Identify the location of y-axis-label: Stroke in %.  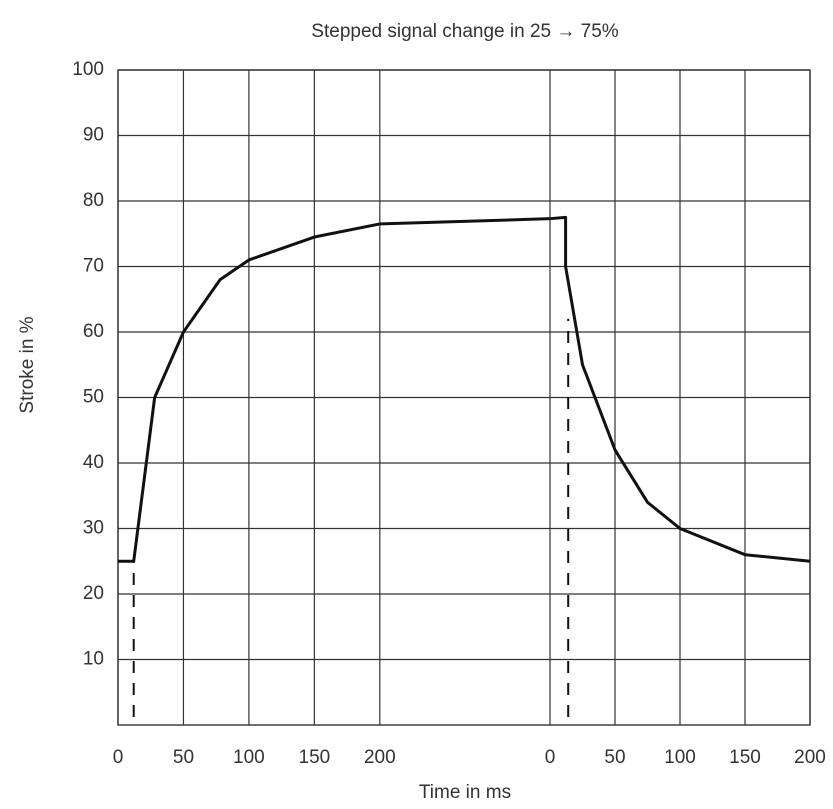
(27, 364).